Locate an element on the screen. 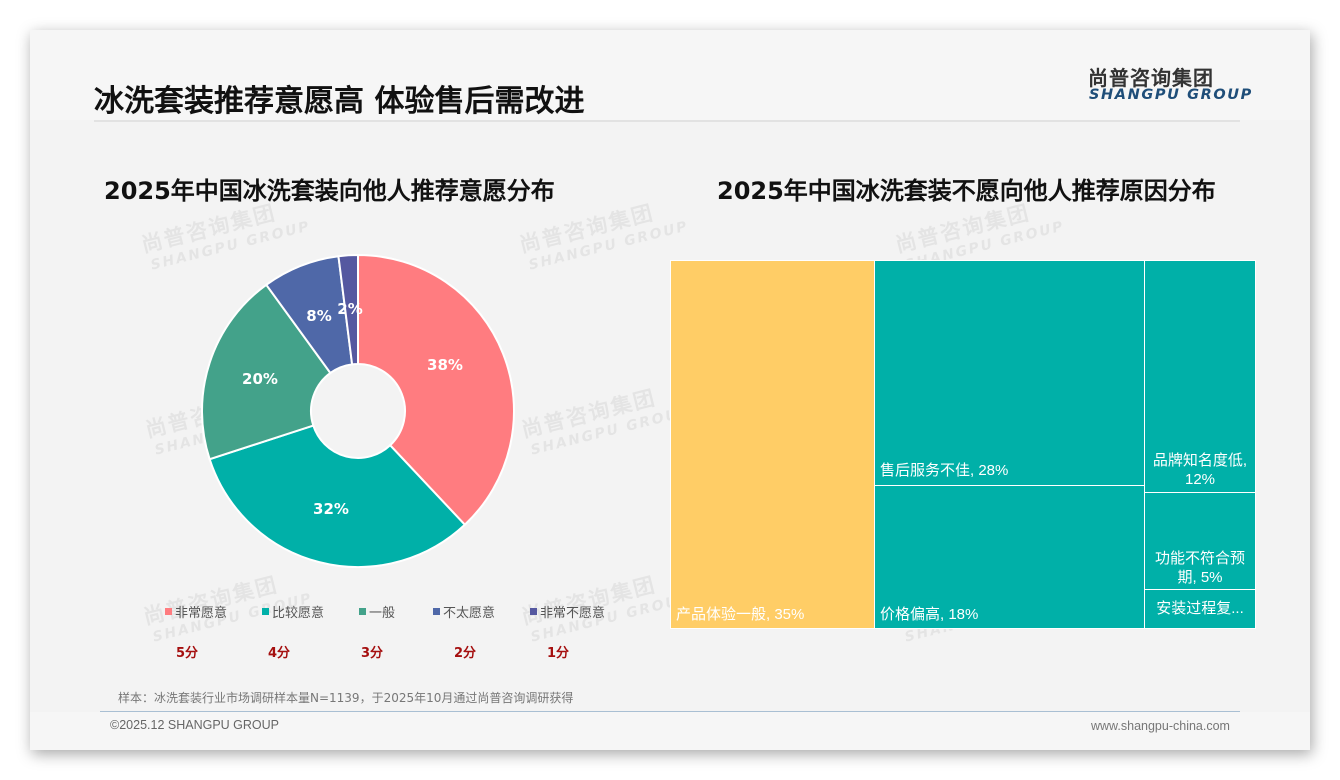  logo-english: SHANGPU GROUP is located at coordinates (1171, 95).